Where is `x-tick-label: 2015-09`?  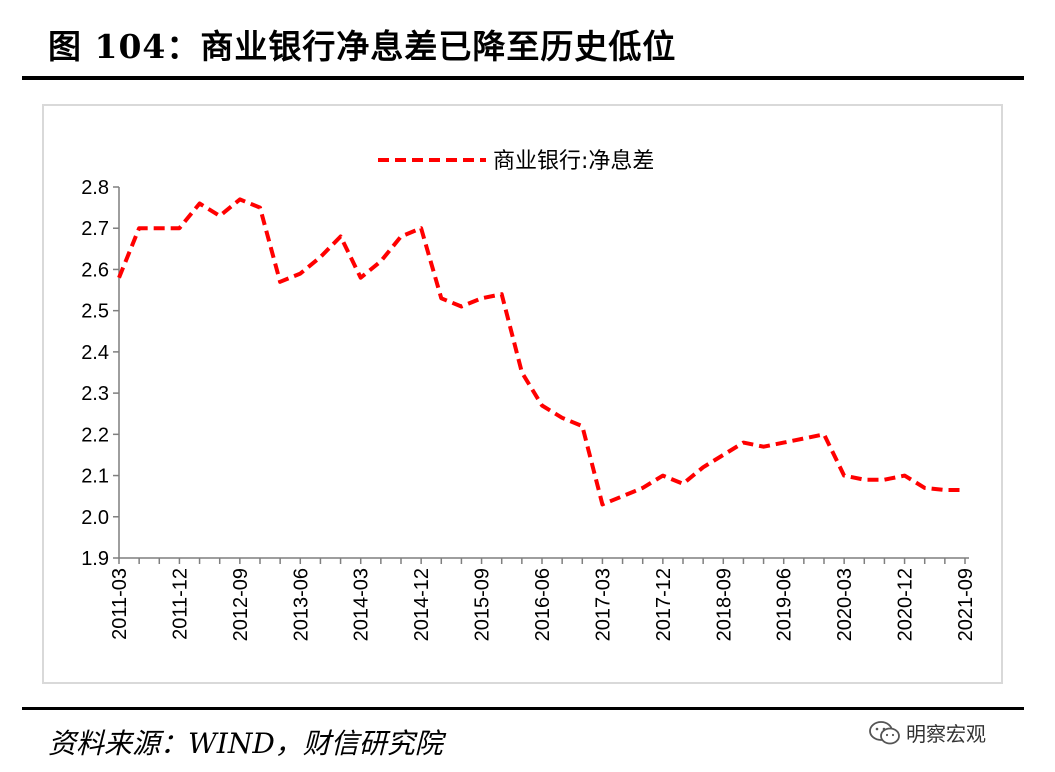
x-tick-label: 2015-09 is located at coordinates (483, 604).